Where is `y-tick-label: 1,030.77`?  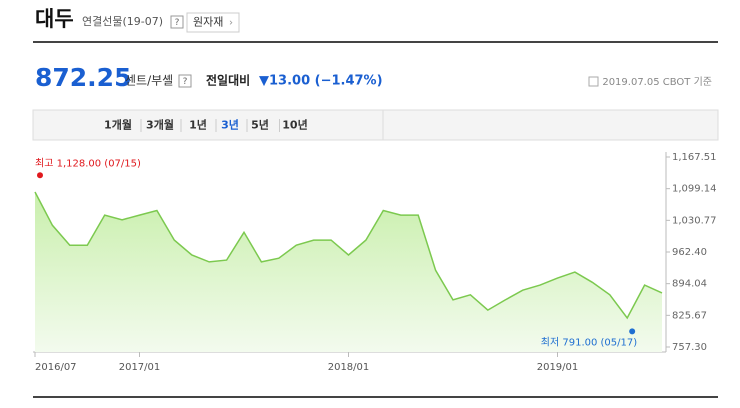
y-tick-label: 1,030.77 is located at coordinates (694, 220).